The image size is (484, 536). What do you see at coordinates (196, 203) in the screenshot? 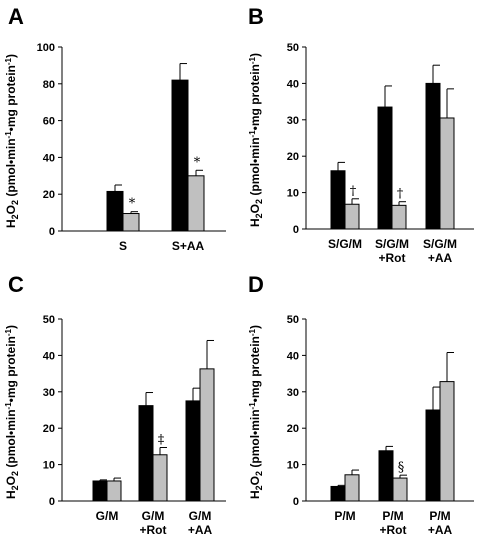
I see `bar-a-cat1-series1` at bounding box center [196, 203].